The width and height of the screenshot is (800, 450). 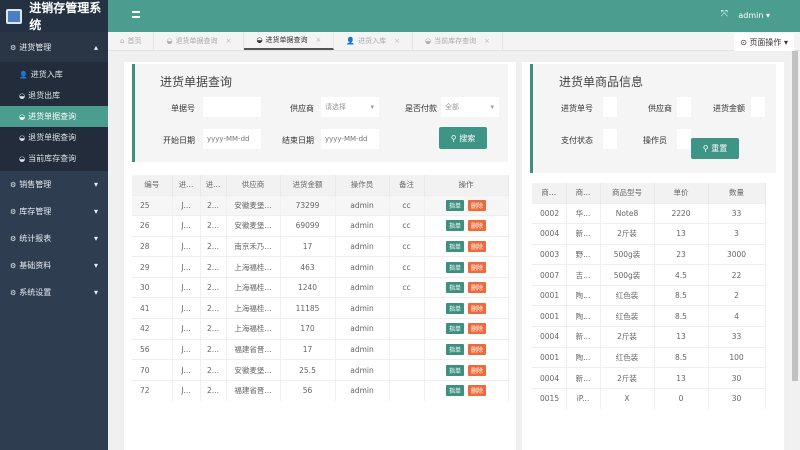 What do you see at coordinates (54, 292) in the screenshot?
I see `sidebar-group-5: ⚙ 系统设置 ▾` at bounding box center [54, 292].